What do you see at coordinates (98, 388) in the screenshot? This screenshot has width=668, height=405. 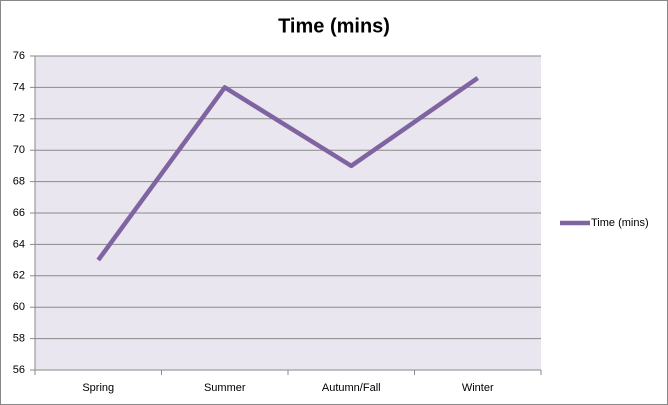 I see `x-tick-label: Spring` at bounding box center [98, 388].